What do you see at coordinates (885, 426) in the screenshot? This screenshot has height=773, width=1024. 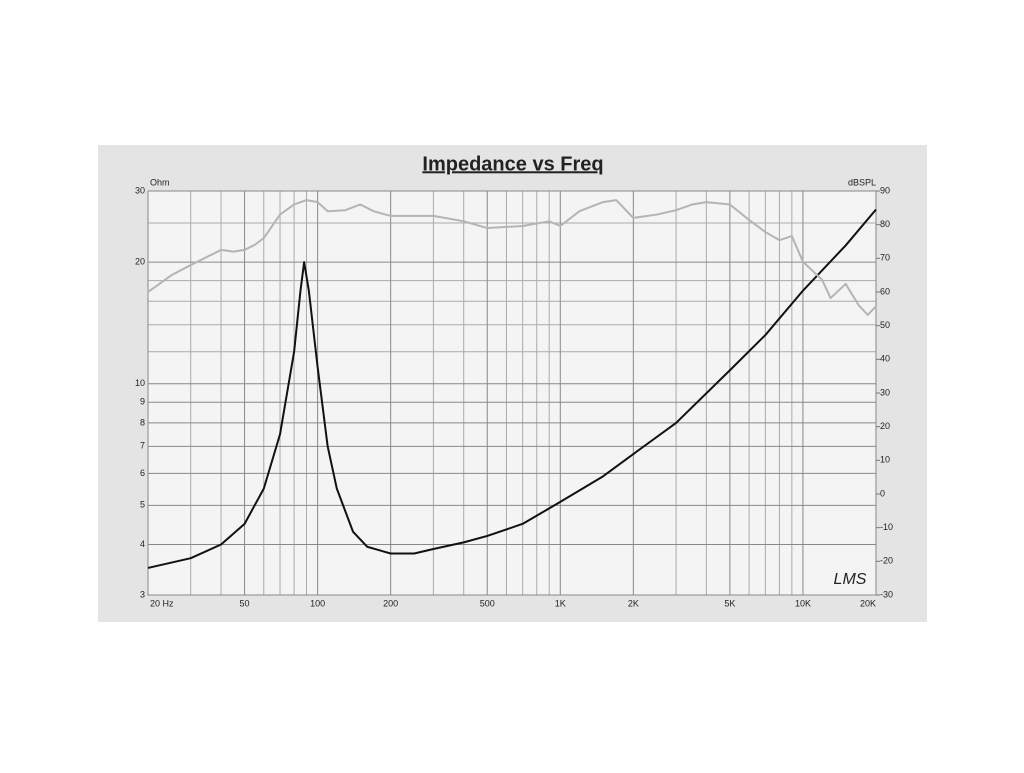 I see `y2-tick-label: 20` at bounding box center [885, 426].